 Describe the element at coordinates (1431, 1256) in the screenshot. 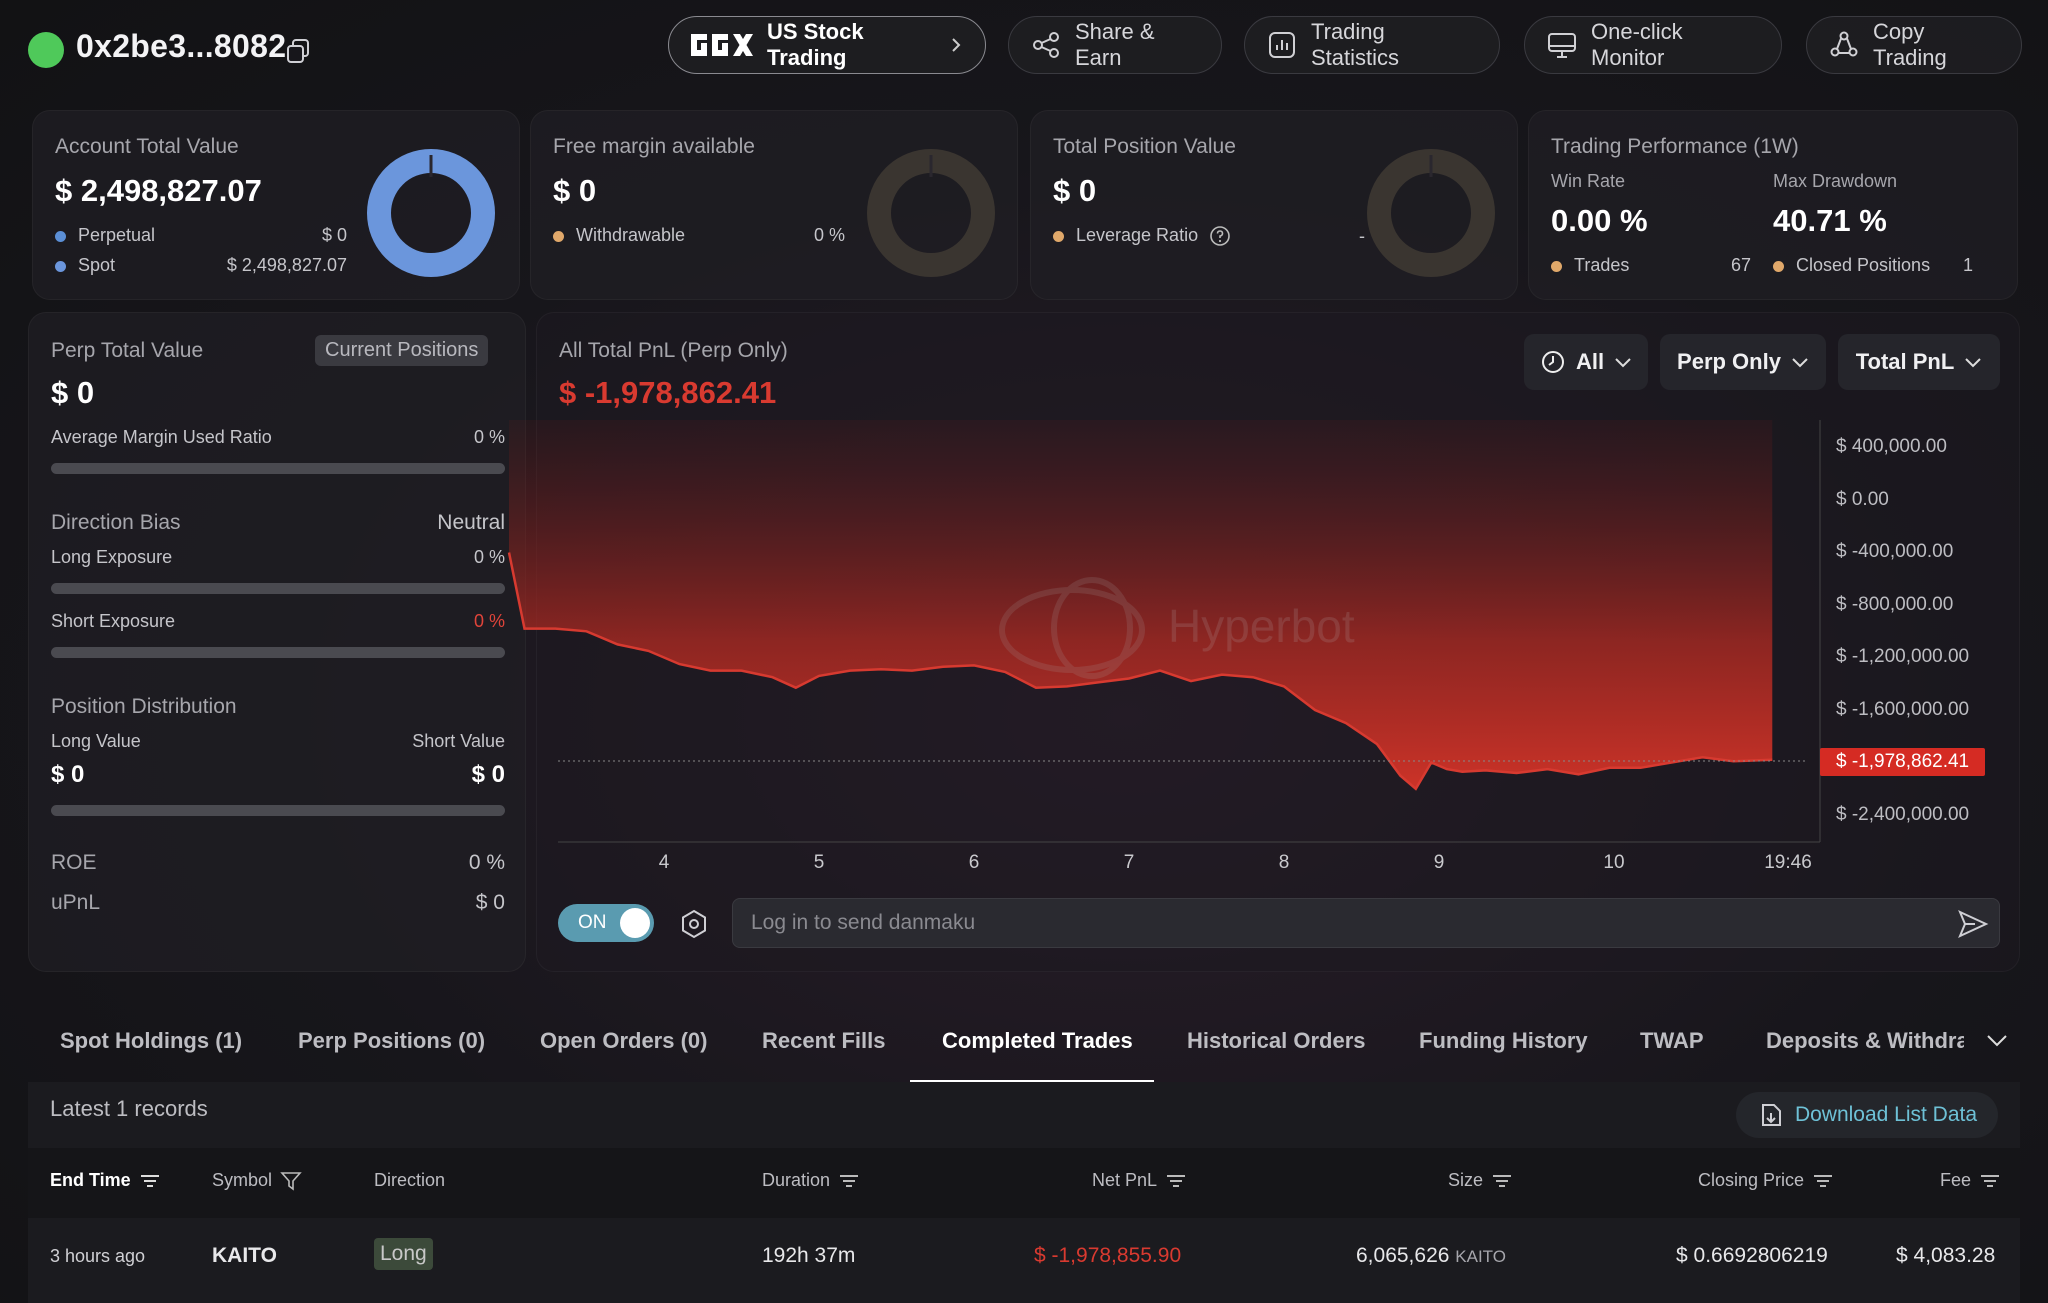

I see `cell-size: 6,065,626 KAITO` at that location.